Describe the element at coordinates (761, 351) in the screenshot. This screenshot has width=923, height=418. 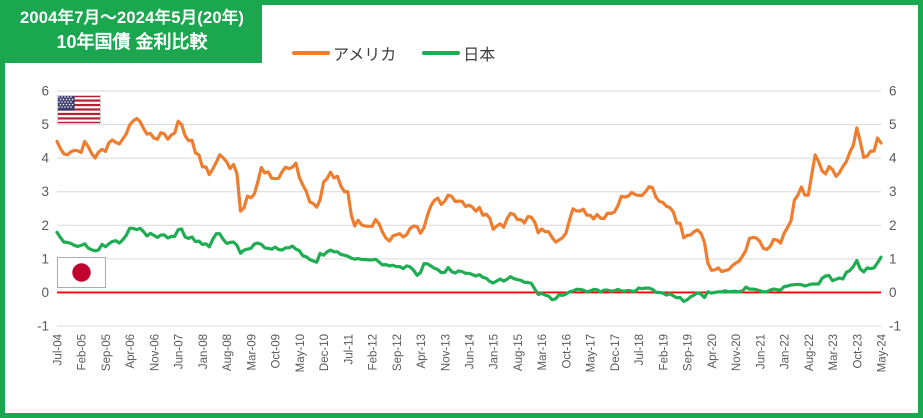
I see `svg-text: Jun-21` at that location.